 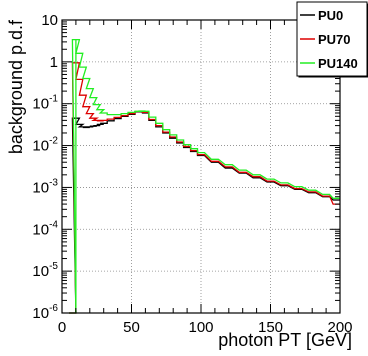 I want to click on legend-label-pu0: PU0, so click(x=330, y=15).